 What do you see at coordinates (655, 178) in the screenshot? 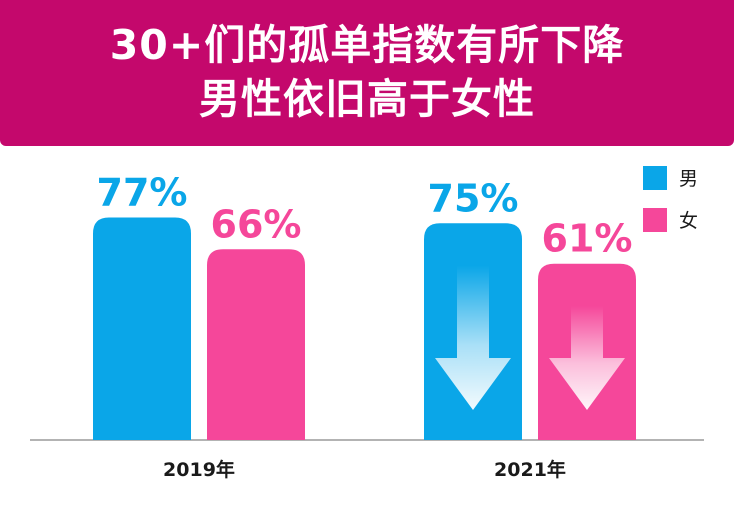
I see `legend-swatch-男` at bounding box center [655, 178].